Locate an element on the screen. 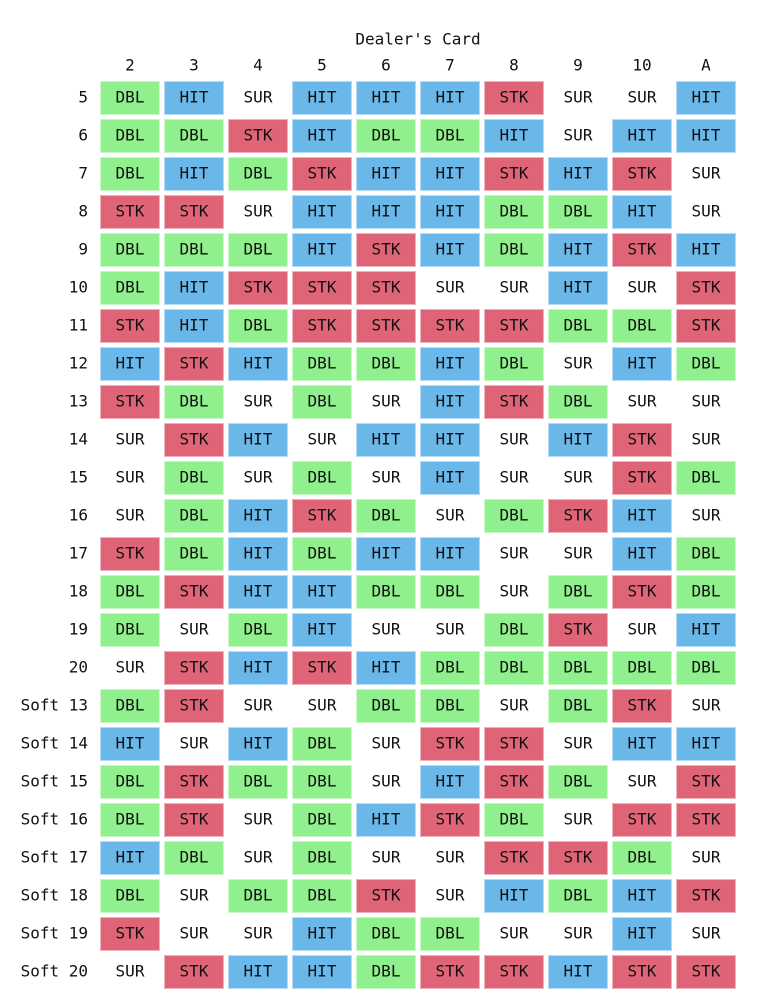 The width and height of the screenshot is (784, 1000). row-label: 12 is located at coordinates (78, 363).